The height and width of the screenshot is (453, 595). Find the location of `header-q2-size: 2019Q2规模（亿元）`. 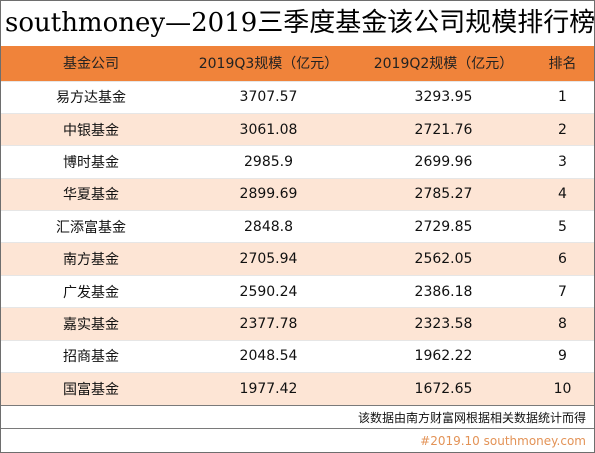

header-q2-size: 2019Q2规模（亿元） is located at coordinates (443, 63).